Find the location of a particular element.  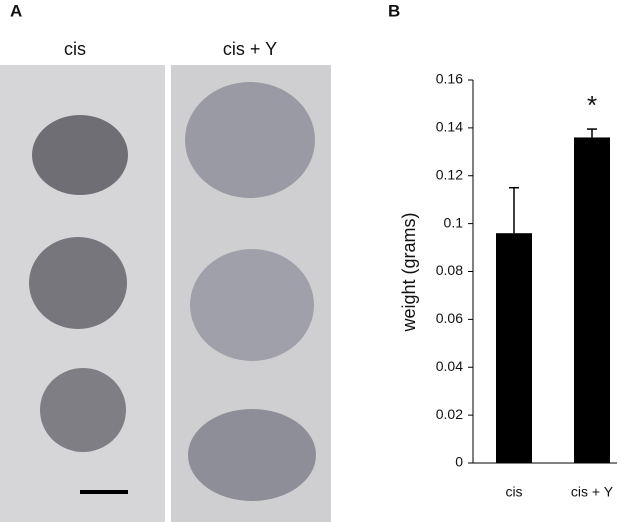

column-label: cis is located at coordinates (75, 49).